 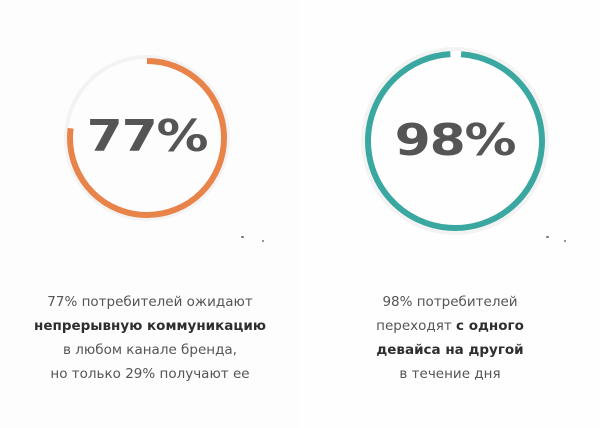 What do you see at coordinates (450, 302) in the screenshot?
I see `caption-line: 98% потребителей` at bounding box center [450, 302].